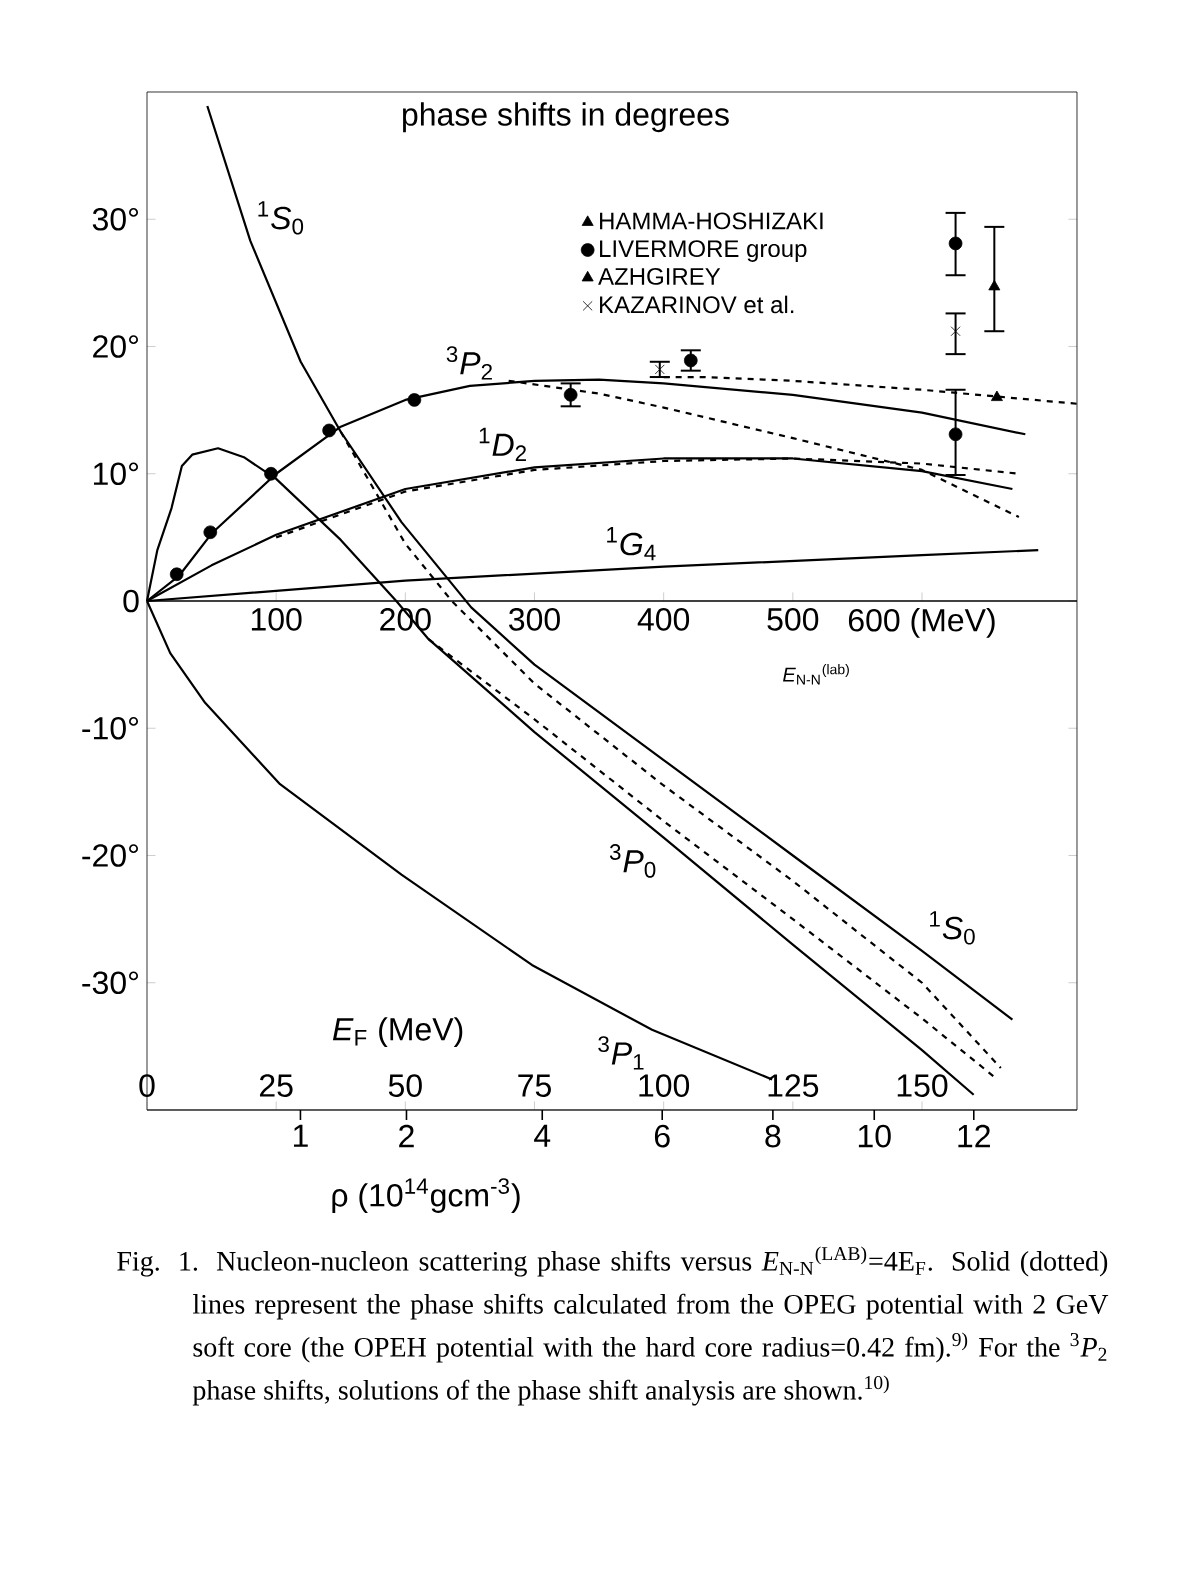 The height and width of the screenshot is (1574, 1182). What do you see at coordinates (405, 1085) in the screenshot?
I see `x2-tick-label: 50` at bounding box center [405, 1085].